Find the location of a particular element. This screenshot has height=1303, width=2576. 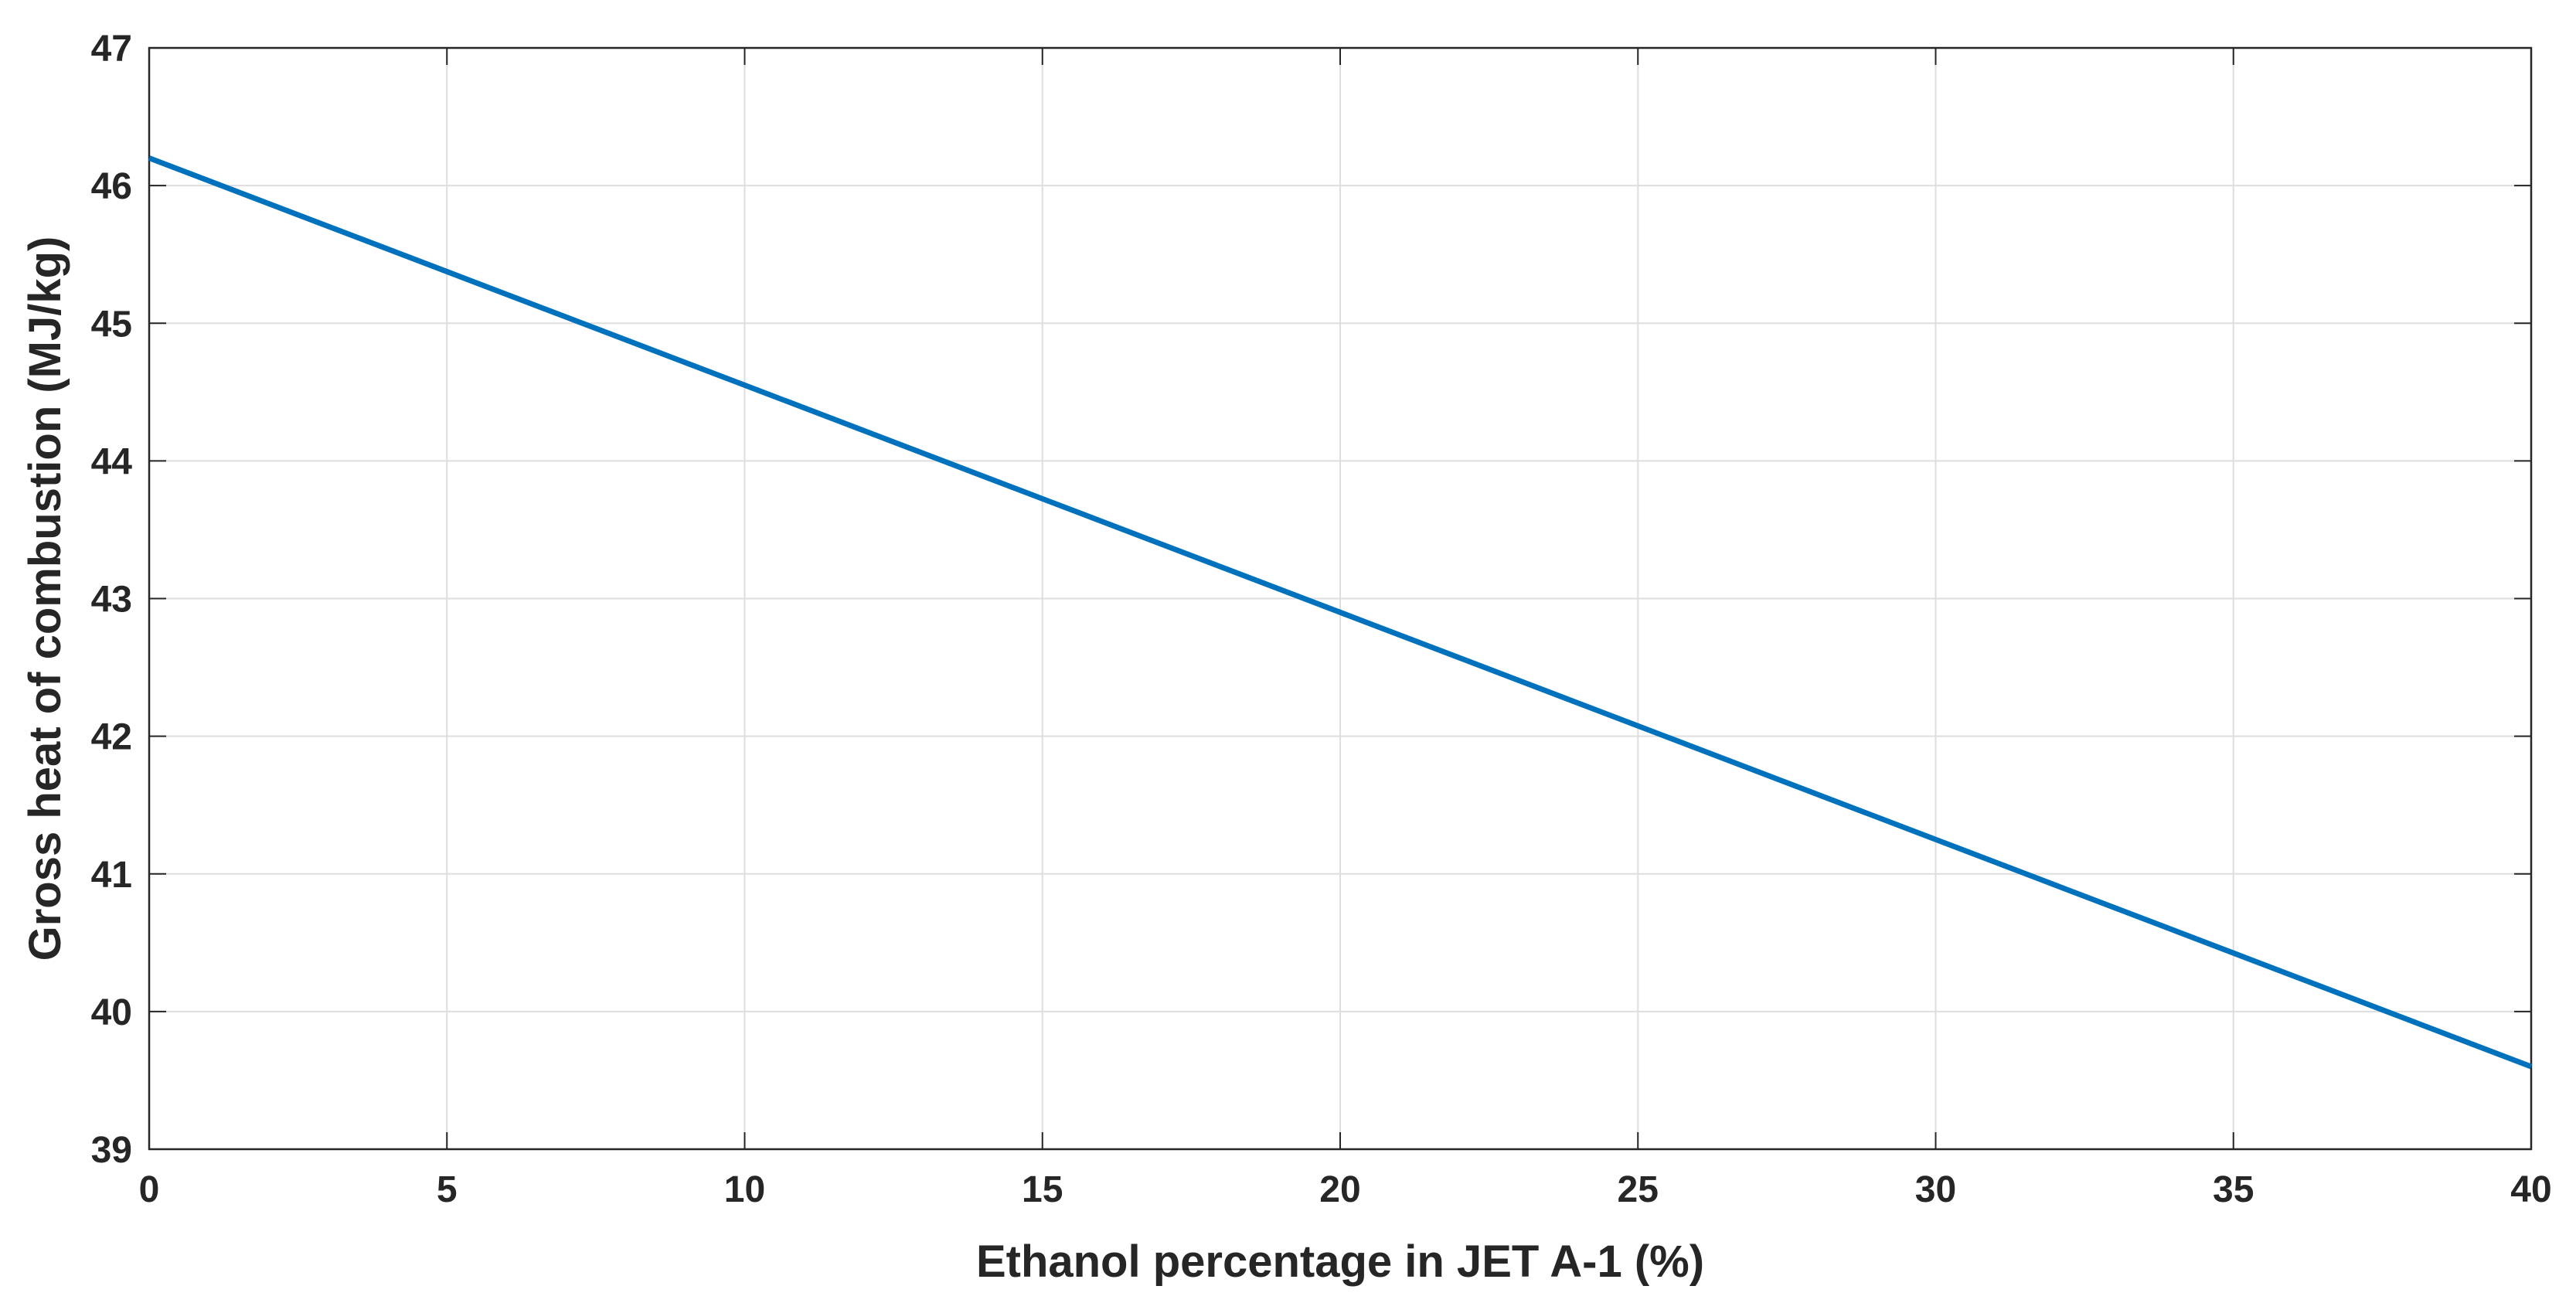

y-tick-label: 46 is located at coordinates (111, 186).